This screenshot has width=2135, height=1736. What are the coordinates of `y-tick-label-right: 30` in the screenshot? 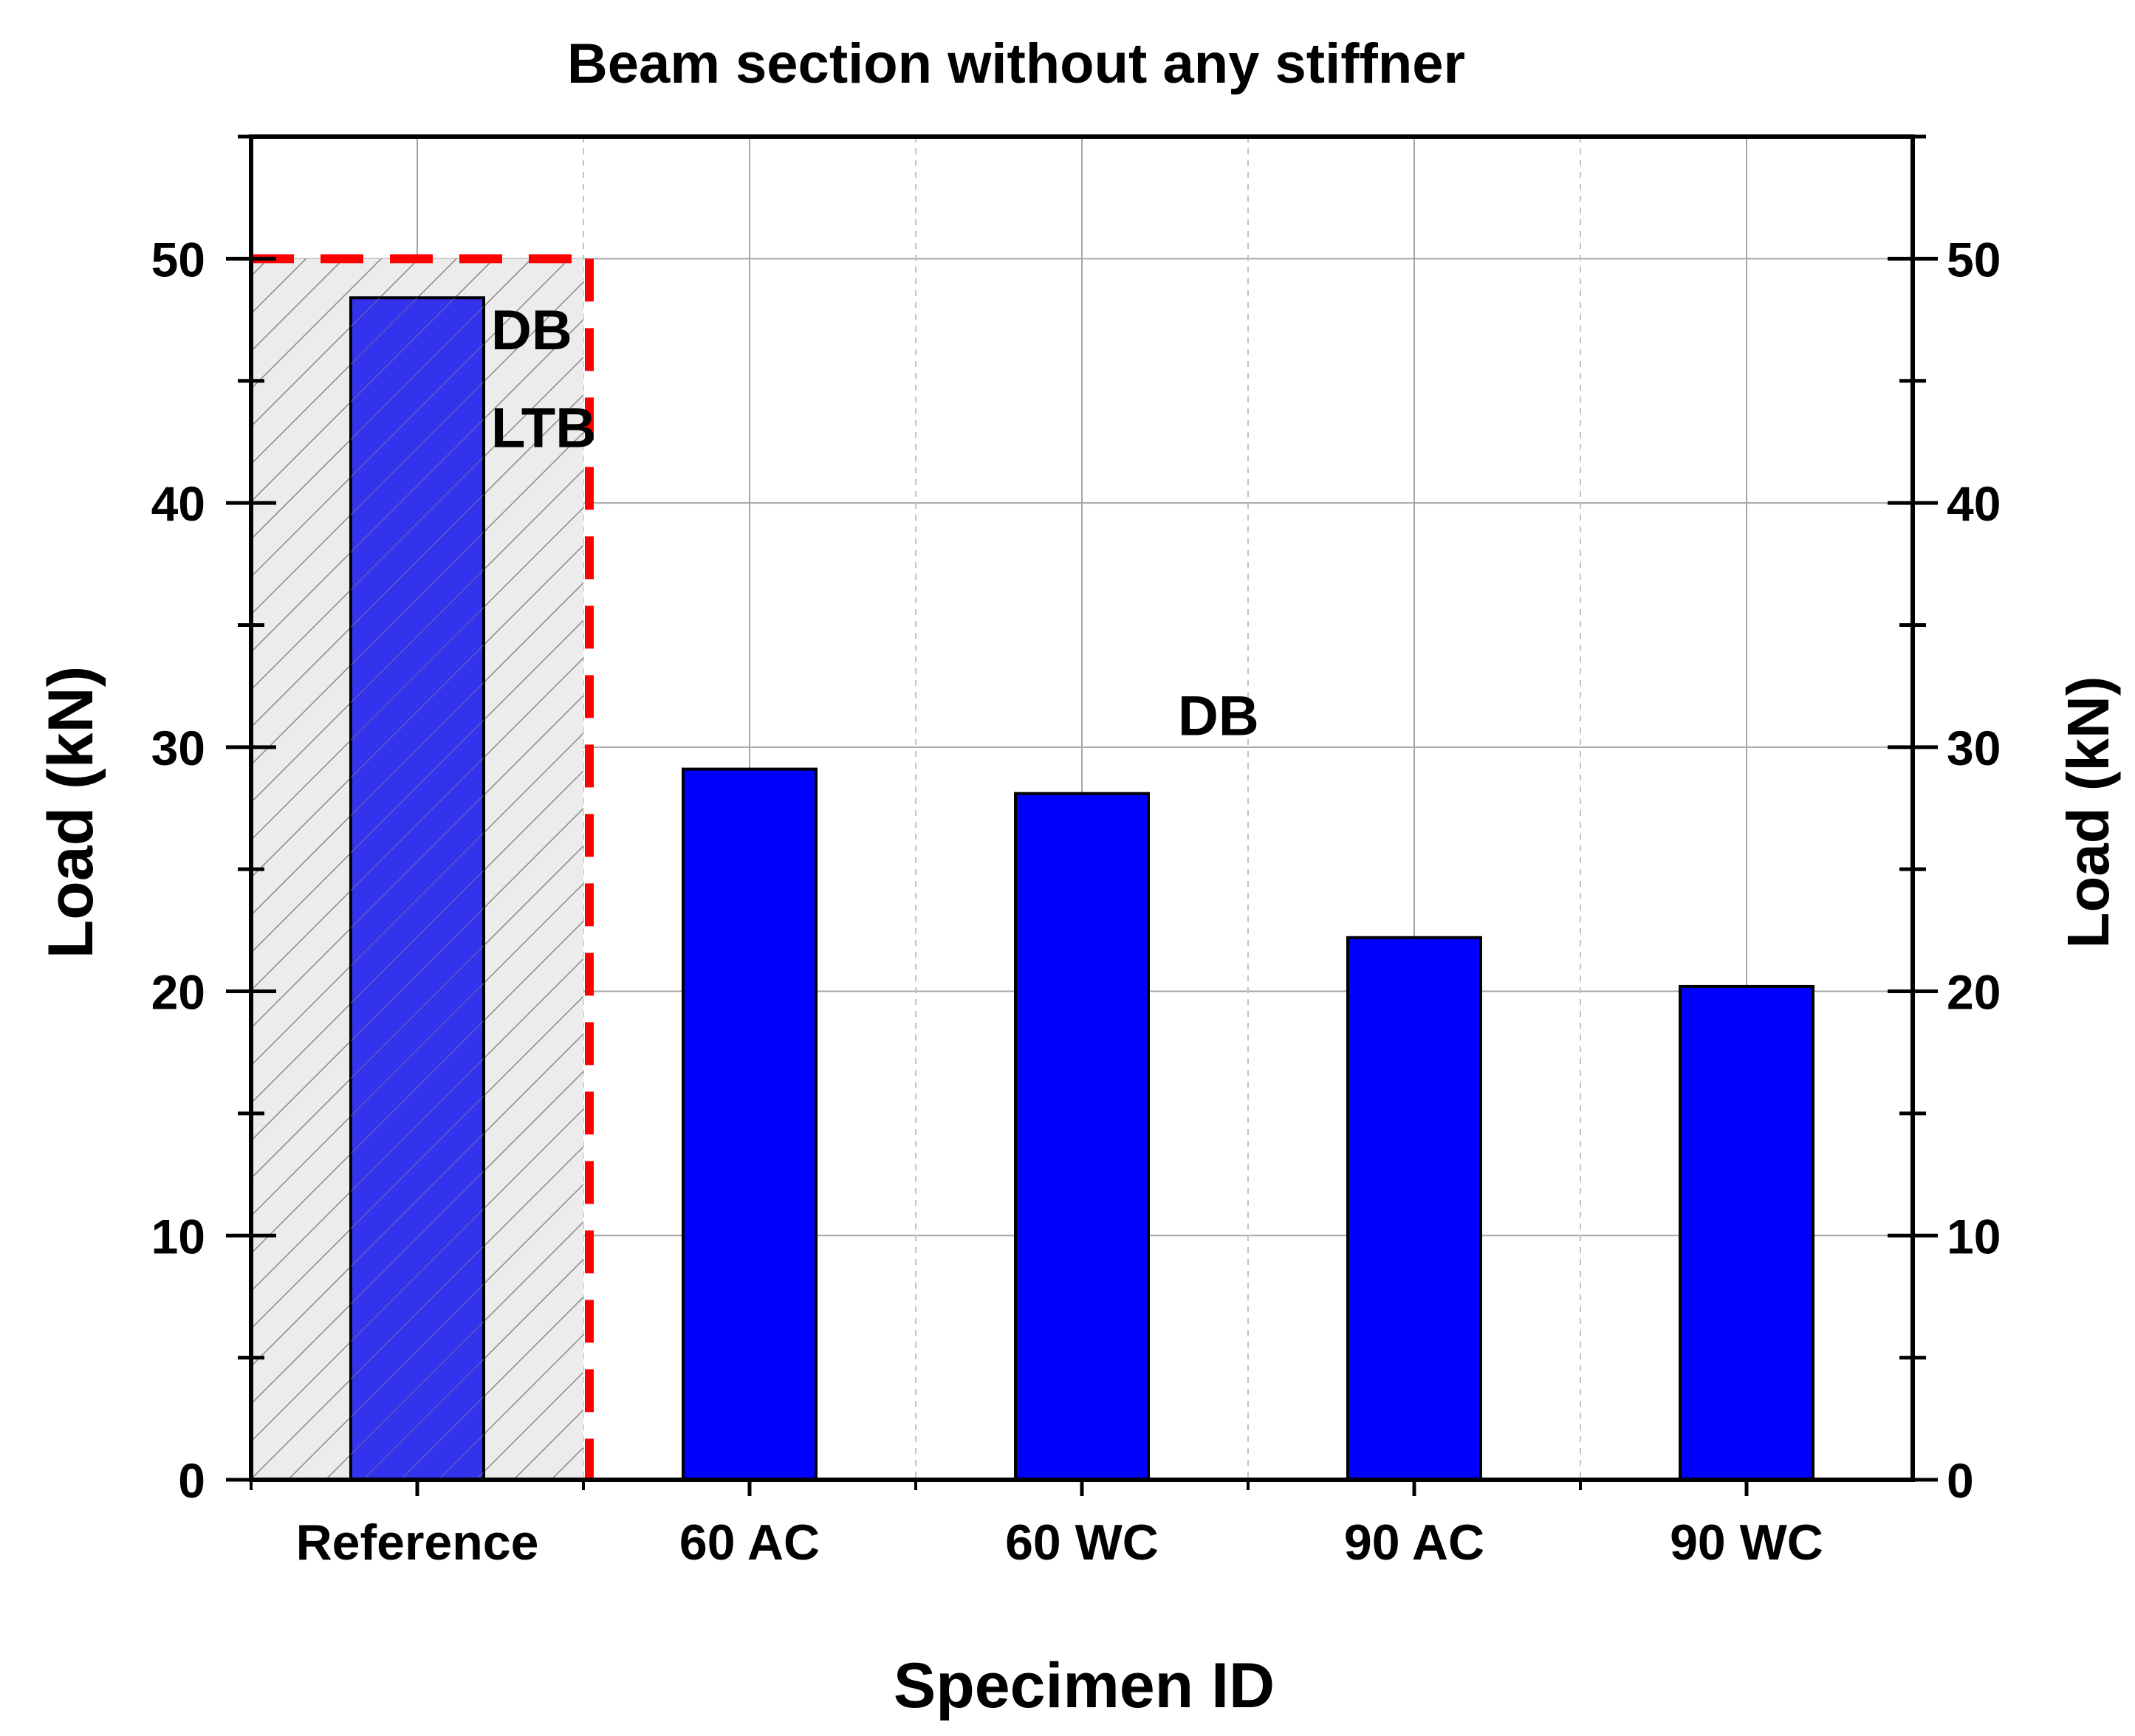 It's located at (1974, 748).